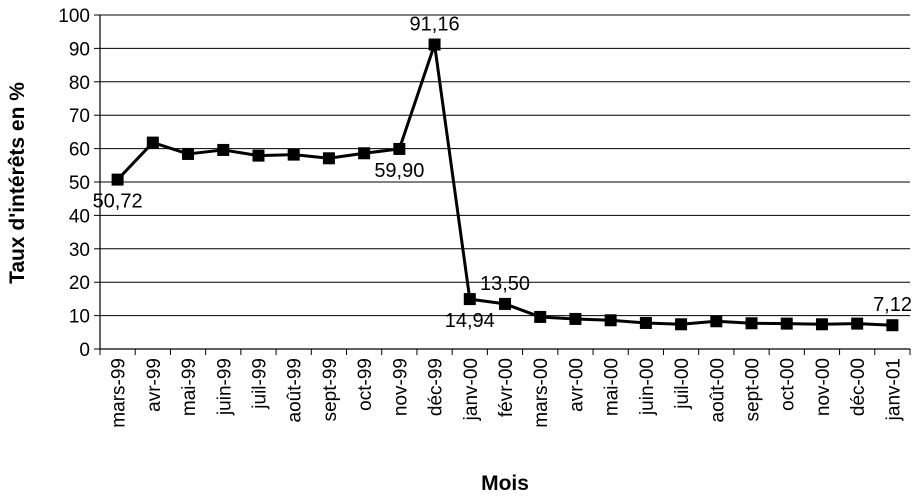 The width and height of the screenshot is (914, 497). I want to click on x-tick-label: oct-00, so click(788, 384).